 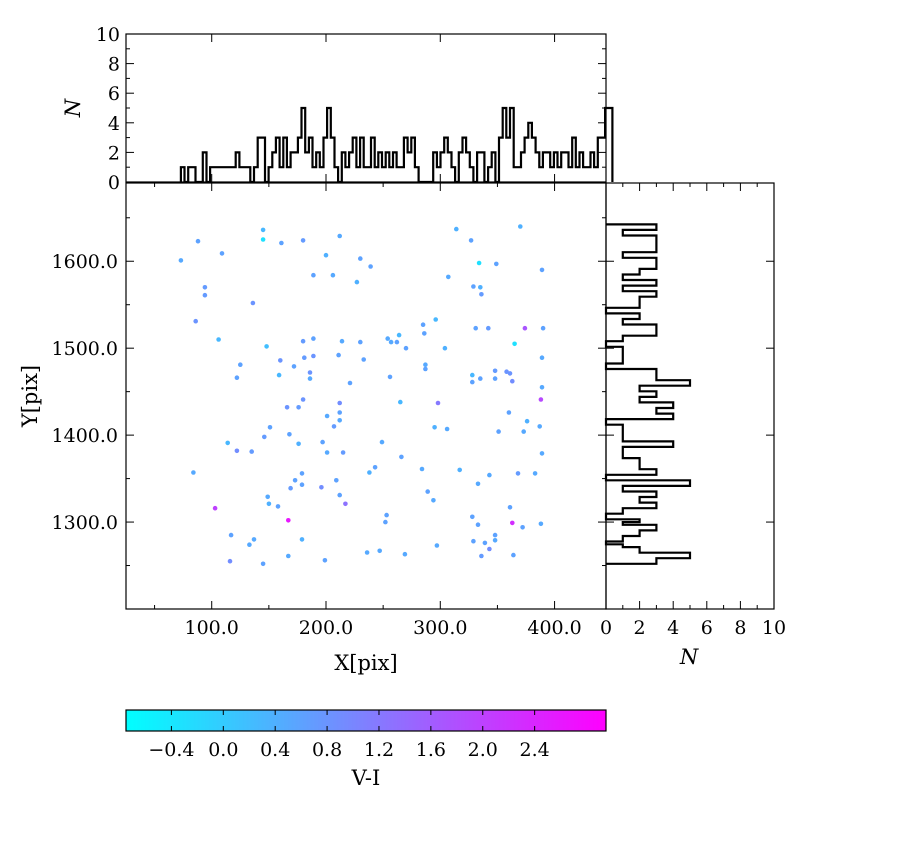 I want to click on y-tick-label: 1500.0, so click(x=85, y=349).